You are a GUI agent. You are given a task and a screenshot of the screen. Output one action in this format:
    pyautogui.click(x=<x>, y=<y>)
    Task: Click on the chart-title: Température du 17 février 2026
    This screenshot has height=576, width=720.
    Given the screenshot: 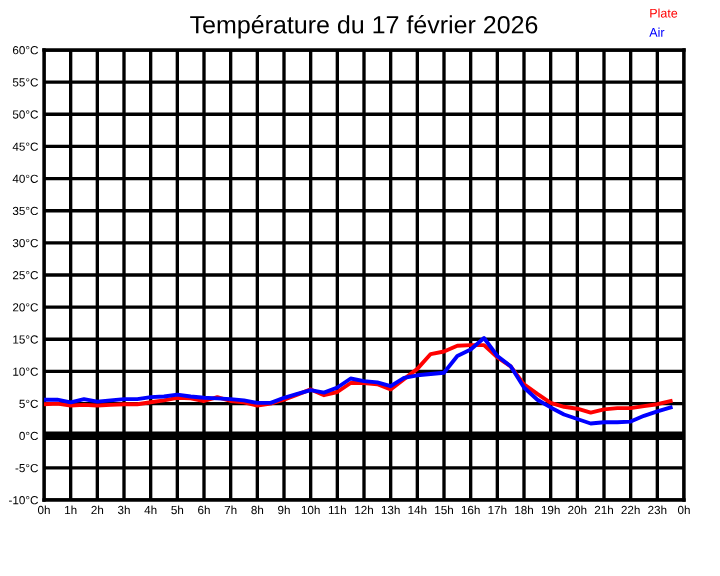 What is the action you would take?
    pyautogui.click(x=364, y=26)
    